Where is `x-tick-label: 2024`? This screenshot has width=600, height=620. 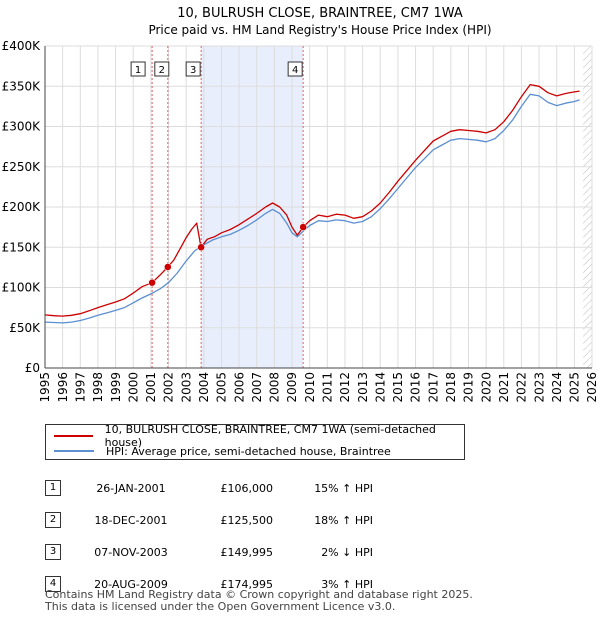 x-tick-label: 2024 is located at coordinates (557, 387).